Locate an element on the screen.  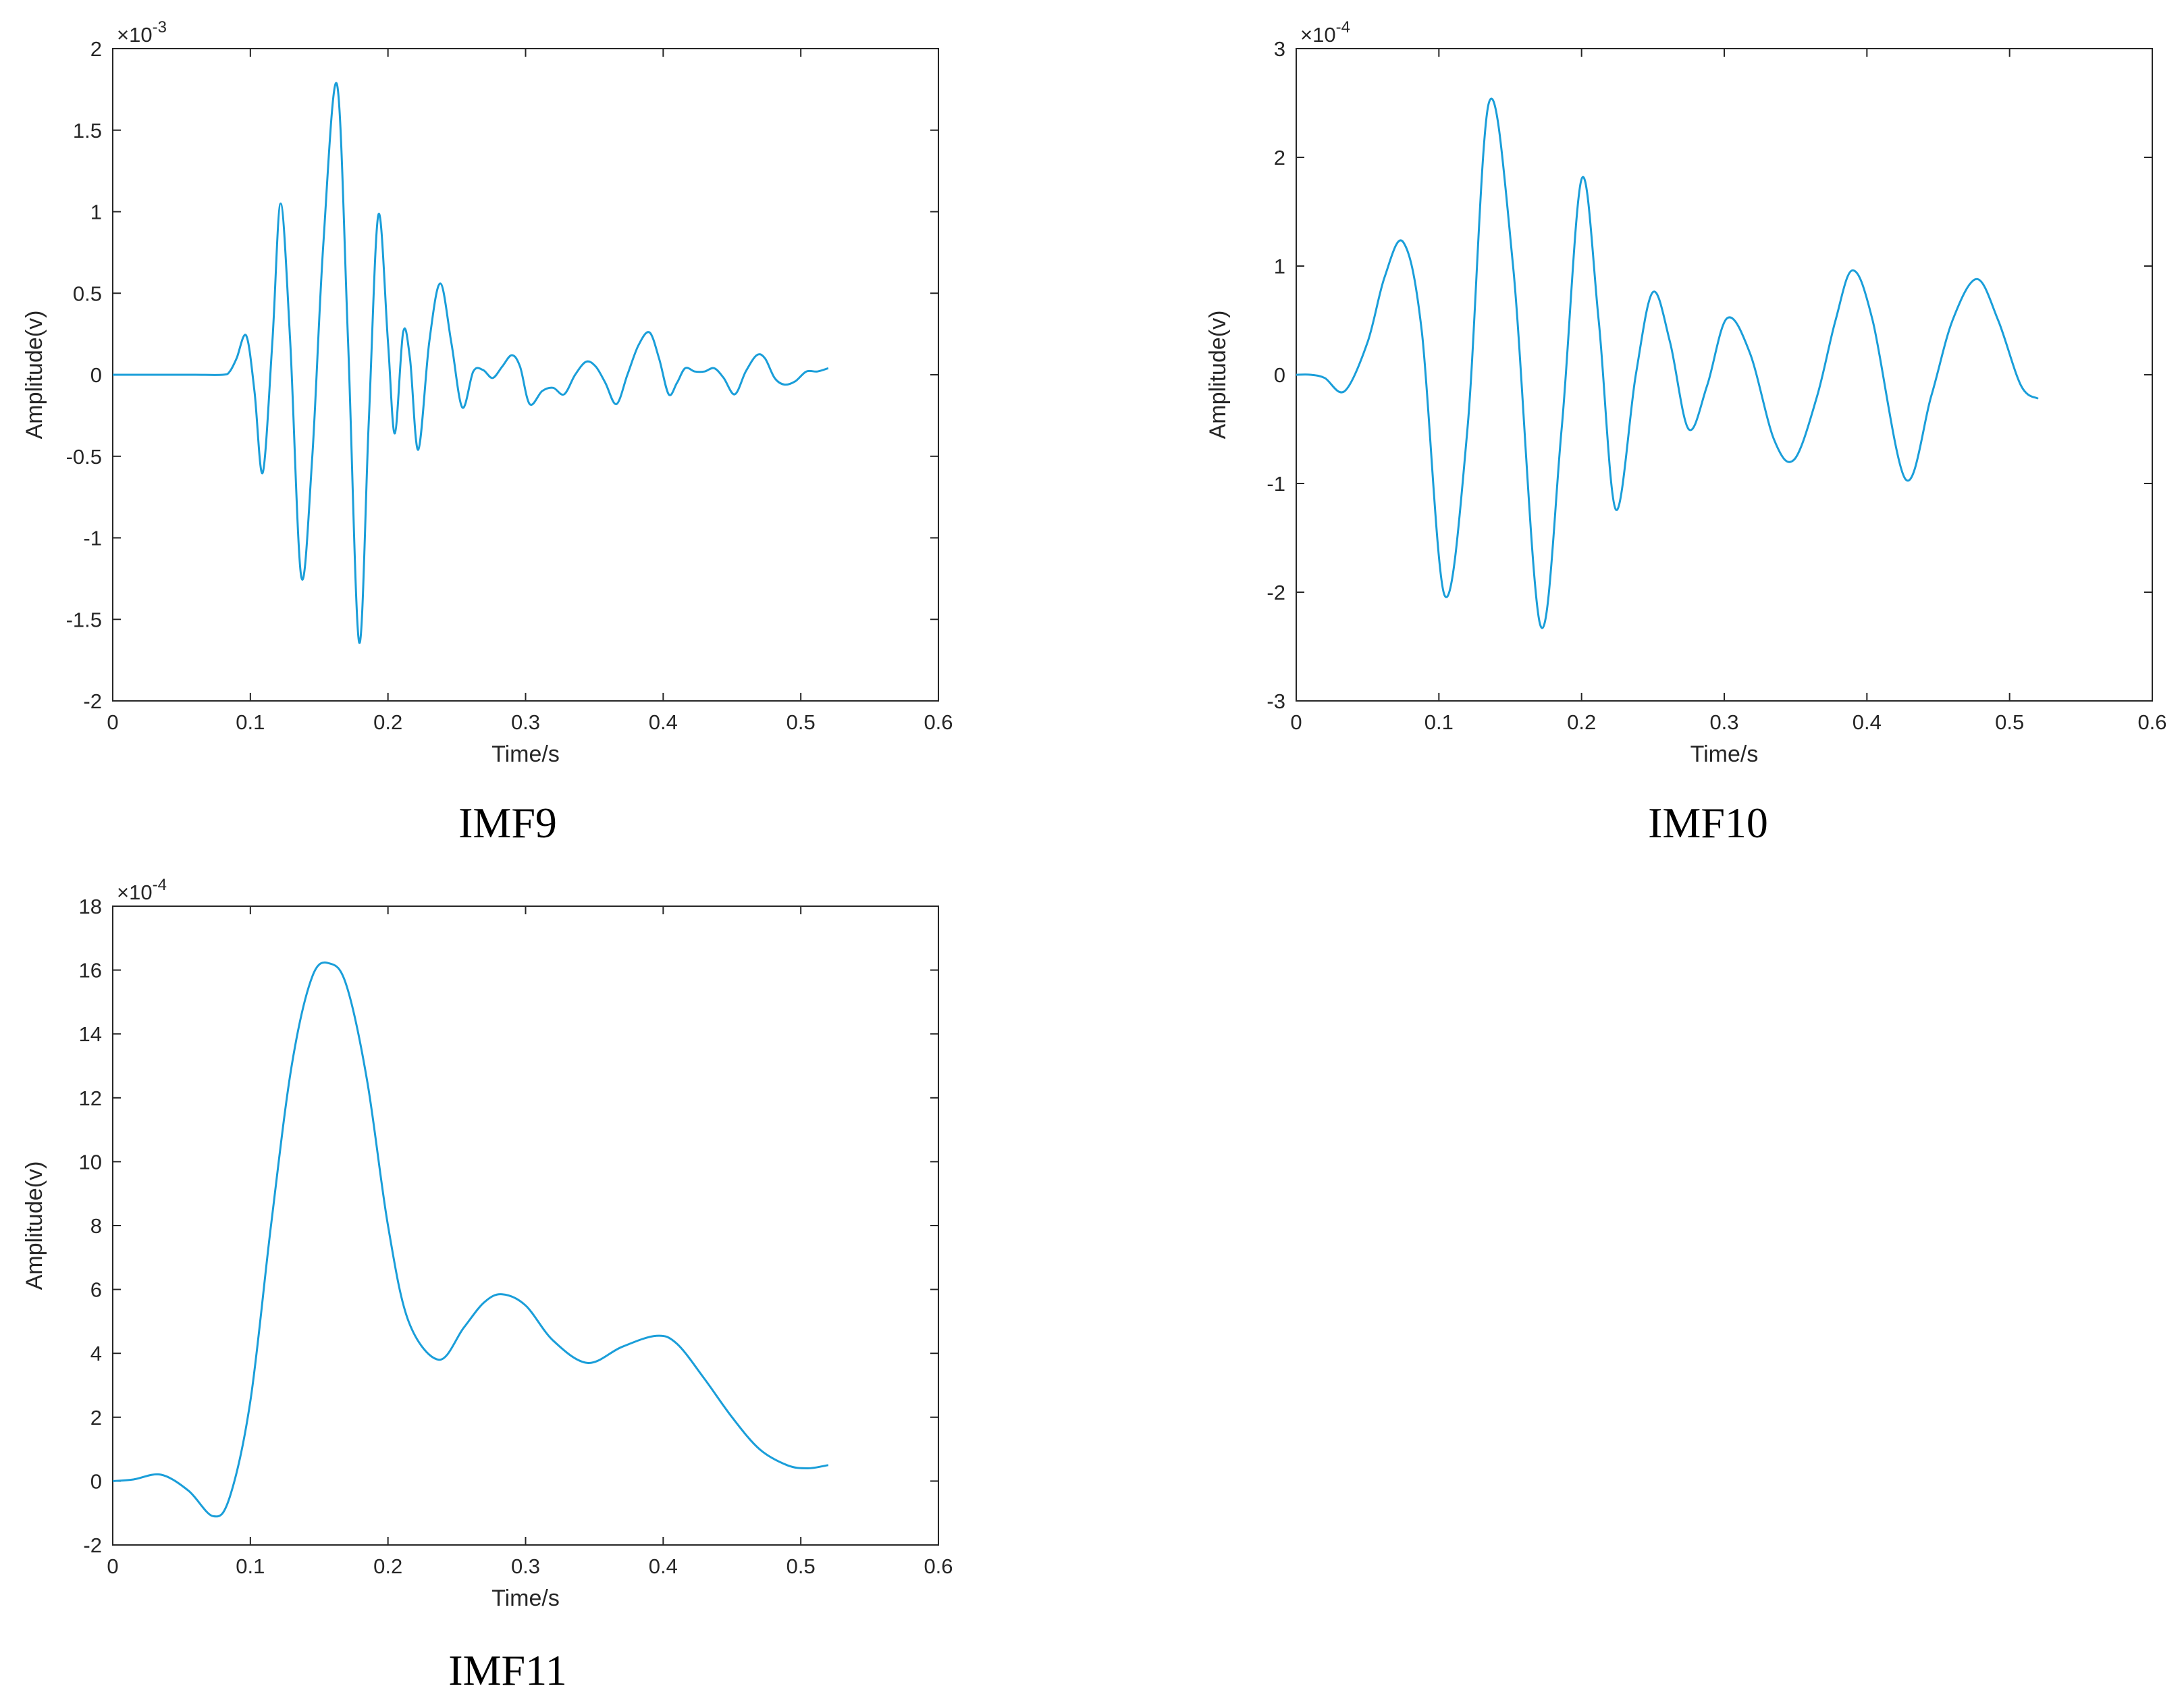
y-tick-label: 10 is located at coordinates (90, 1162).